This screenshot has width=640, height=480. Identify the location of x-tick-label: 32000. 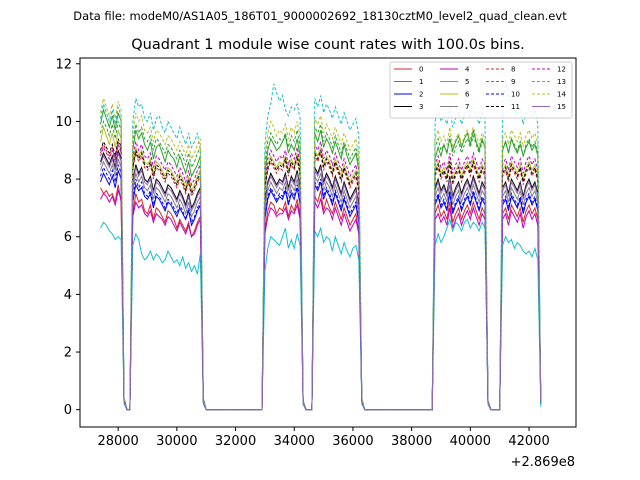
(235, 441).